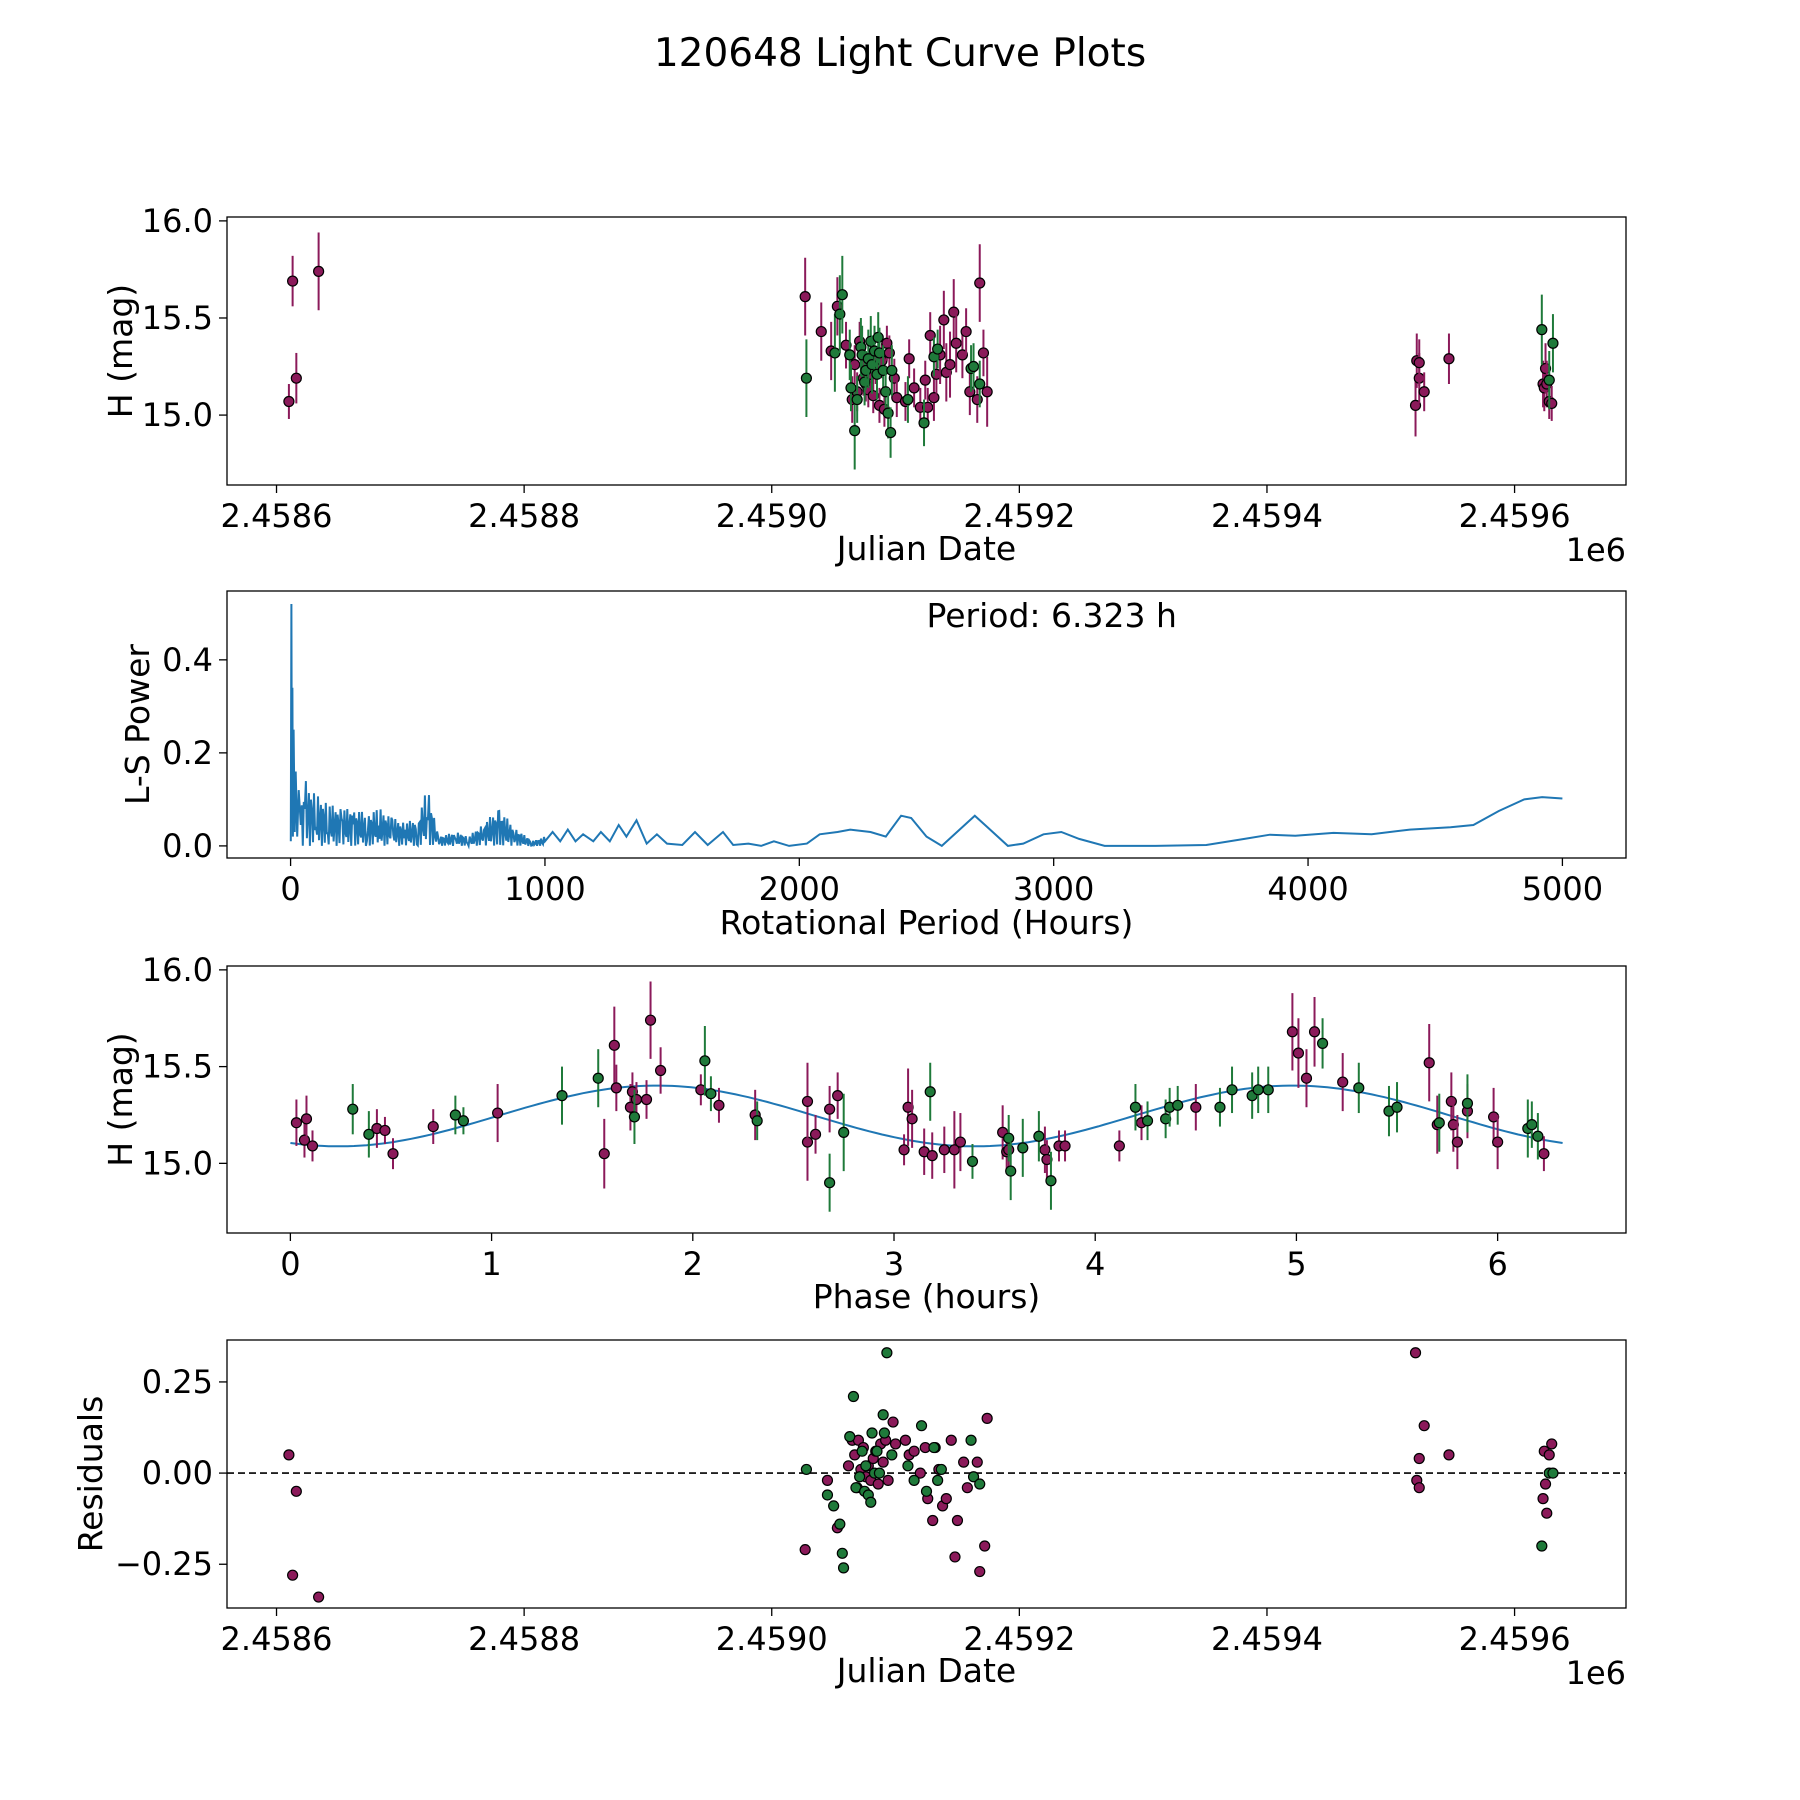 The height and width of the screenshot is (1800, 1800). Describe the element at coordinates (177, 415) in the screenshot. I see `lightcurve-y-tick-label: 15.0` at that location.